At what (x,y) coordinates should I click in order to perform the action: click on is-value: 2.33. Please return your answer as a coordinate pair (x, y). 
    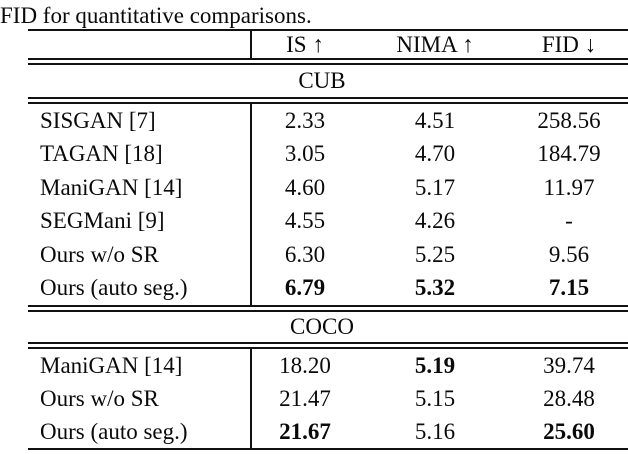
    Looking at the image, I should click on (305, 120).